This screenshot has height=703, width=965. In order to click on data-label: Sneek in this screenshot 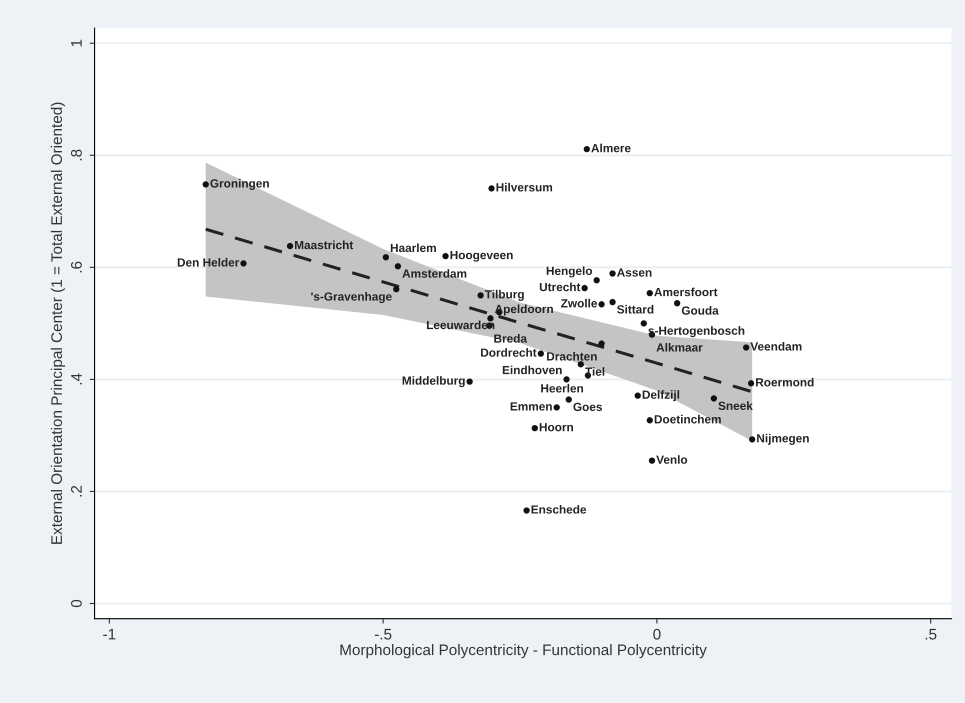, I will do `click(735, 405)`.